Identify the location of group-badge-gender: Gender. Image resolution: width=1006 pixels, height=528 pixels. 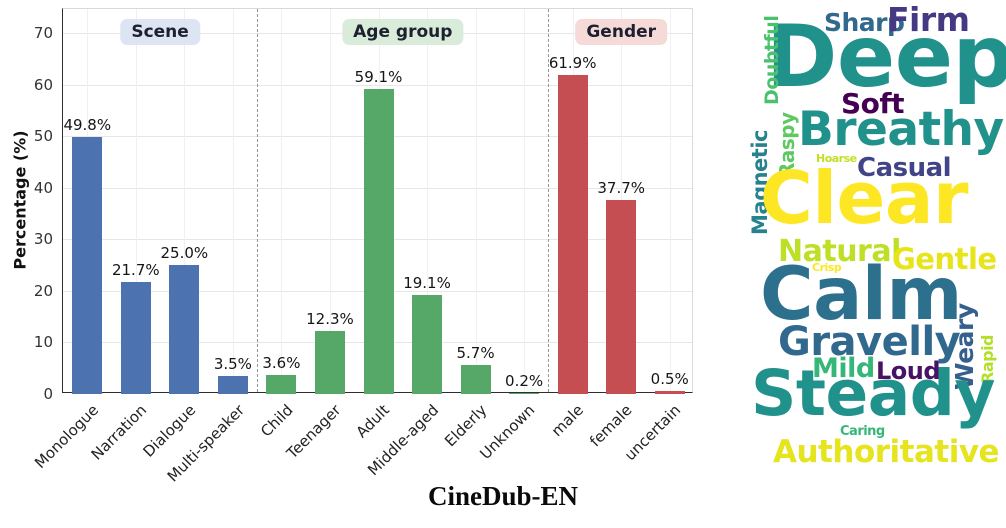
(621, 32).